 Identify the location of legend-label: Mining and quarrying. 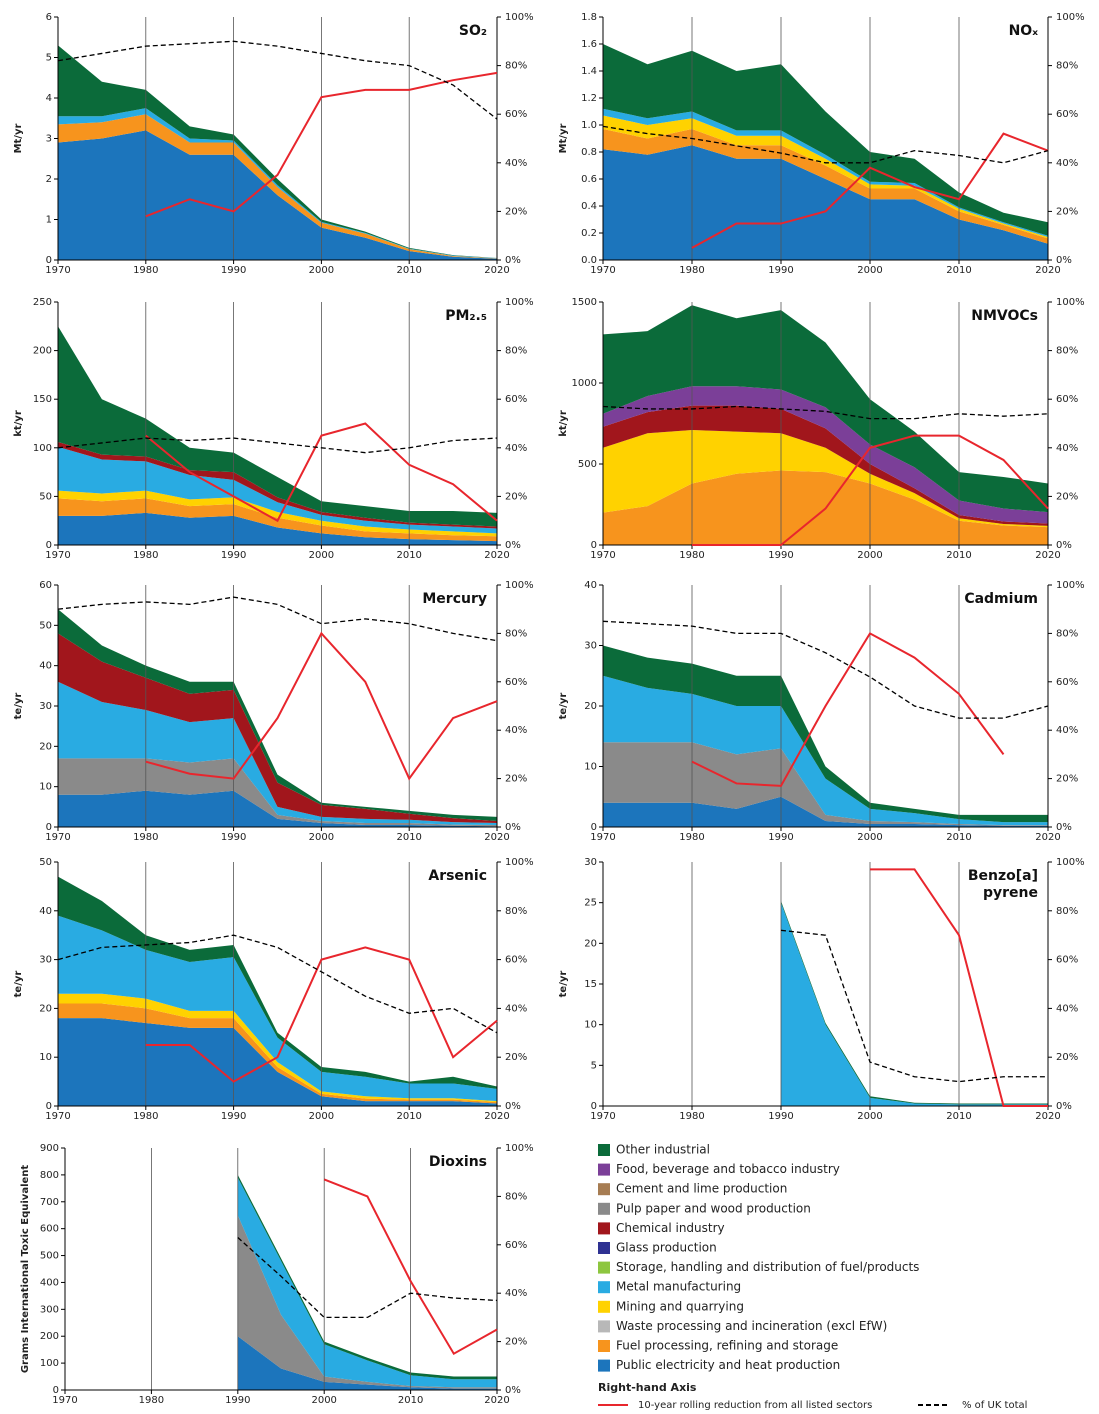
(680, 1306).